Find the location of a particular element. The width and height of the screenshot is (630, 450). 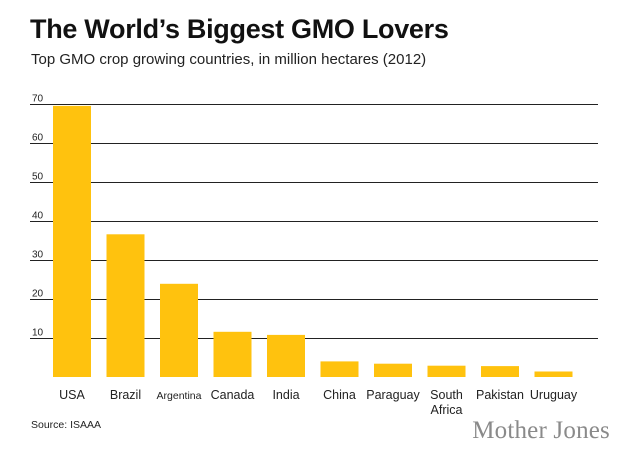

bar-usa is located at coordinates (72, 241).